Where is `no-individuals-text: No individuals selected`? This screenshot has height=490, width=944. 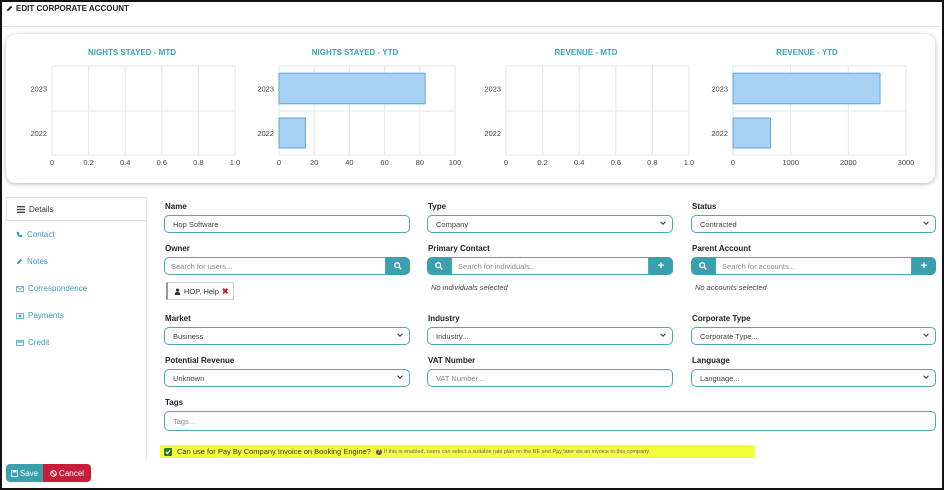
no-individuals-text: No individuals selected is located at coordinates (469, 287).